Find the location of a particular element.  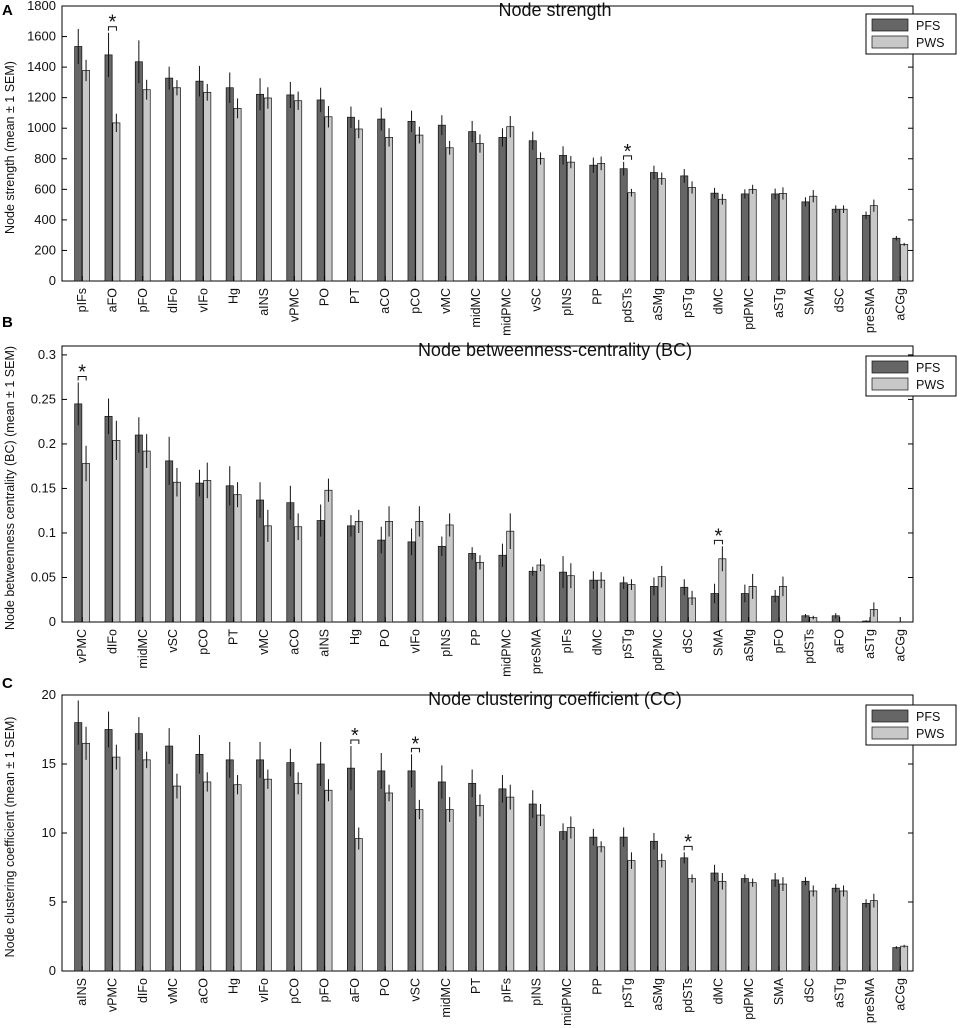

x-tick-label: pdSTs is located at coordinates (688, 995).